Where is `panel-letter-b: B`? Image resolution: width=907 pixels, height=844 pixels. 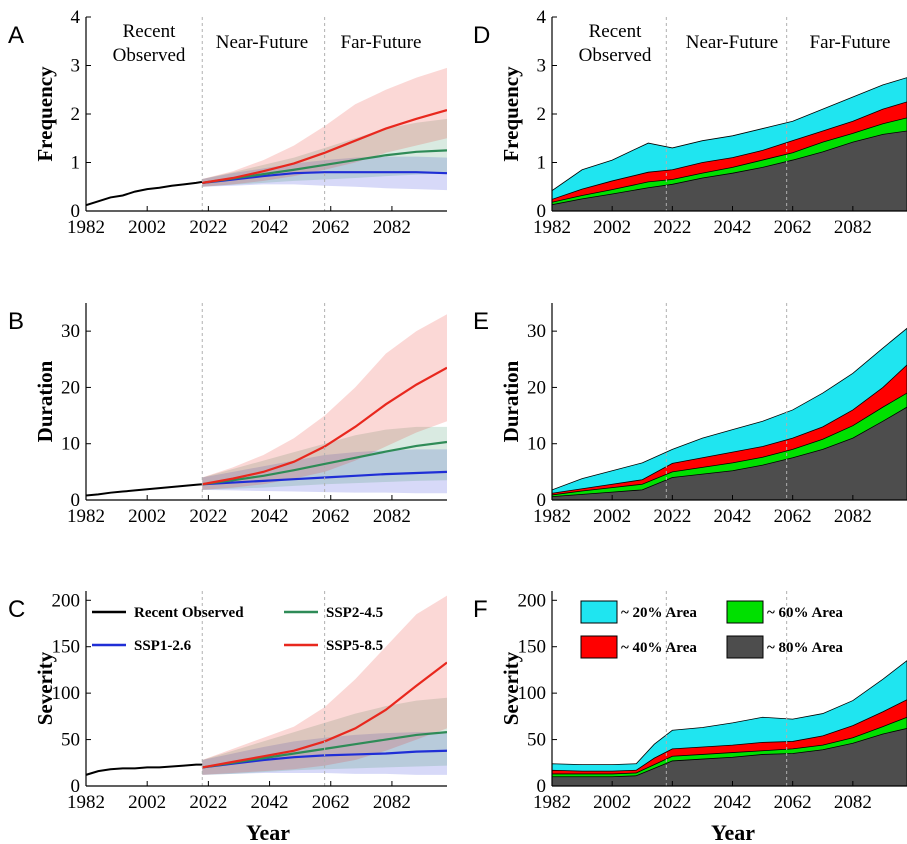
panel-letter-b: B is located at coordinates (16, 321).